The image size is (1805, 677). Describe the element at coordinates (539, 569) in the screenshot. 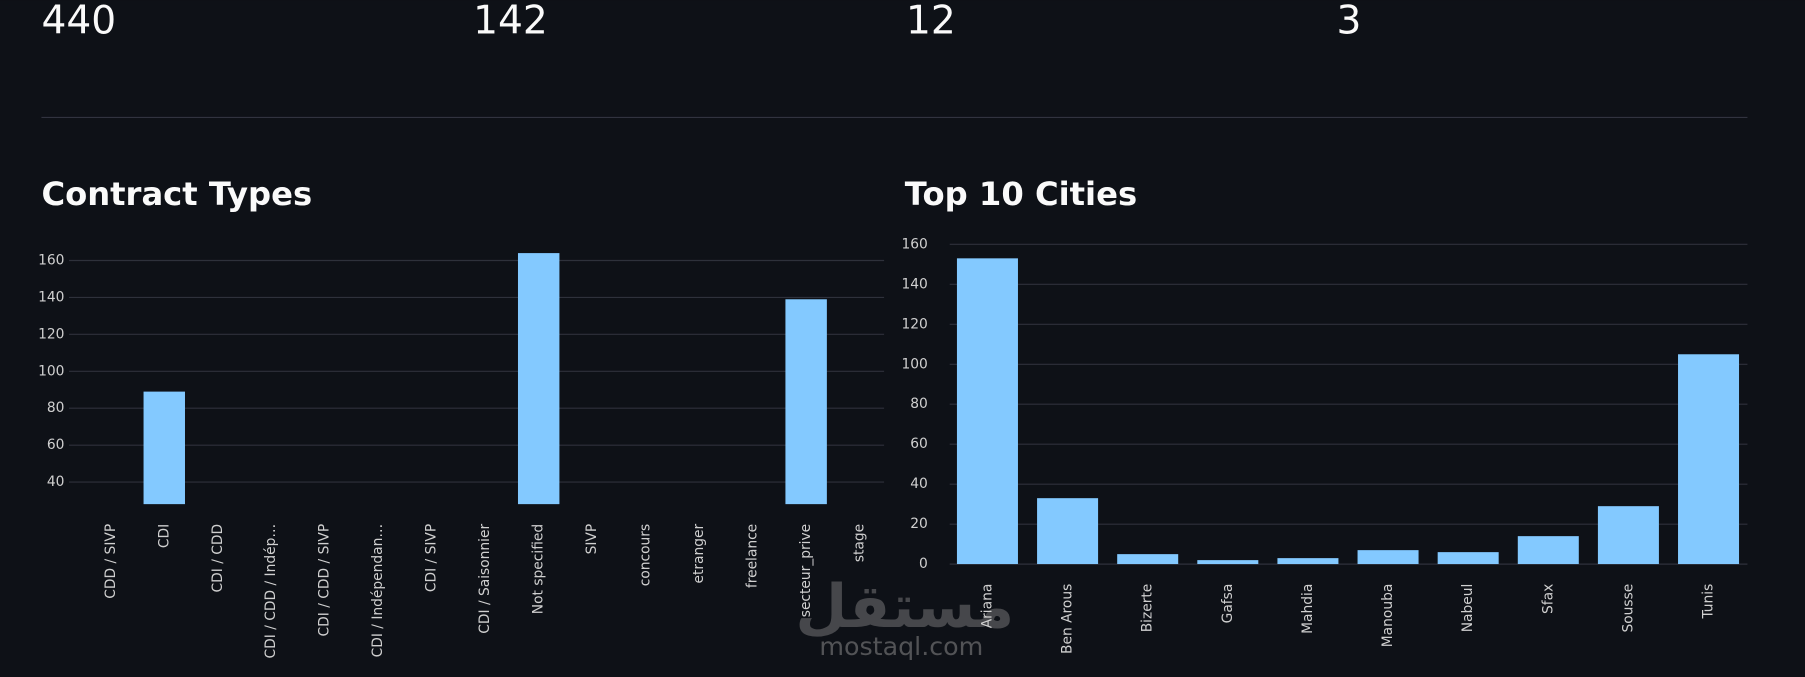

I see `x-tick-label: Not specified` at that location.